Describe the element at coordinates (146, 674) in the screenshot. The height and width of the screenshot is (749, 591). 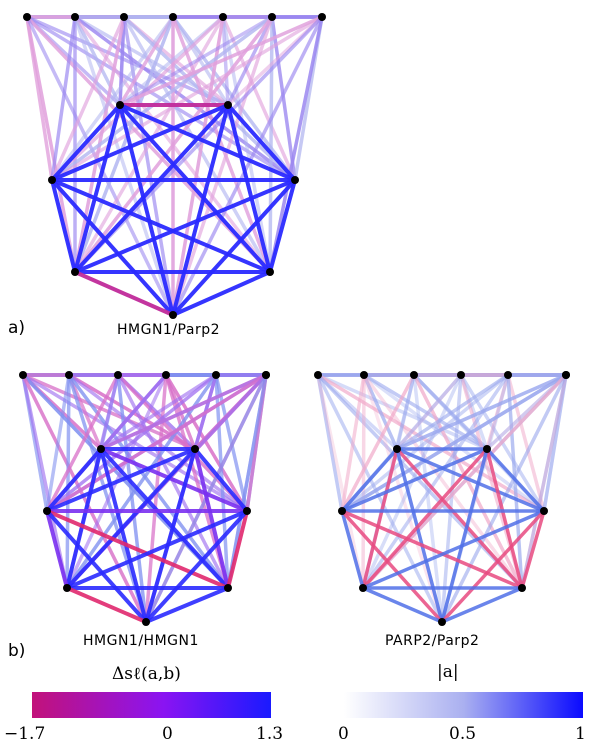
I see `colorbar-delta-title: Δsℓ(a,b)` at that location.